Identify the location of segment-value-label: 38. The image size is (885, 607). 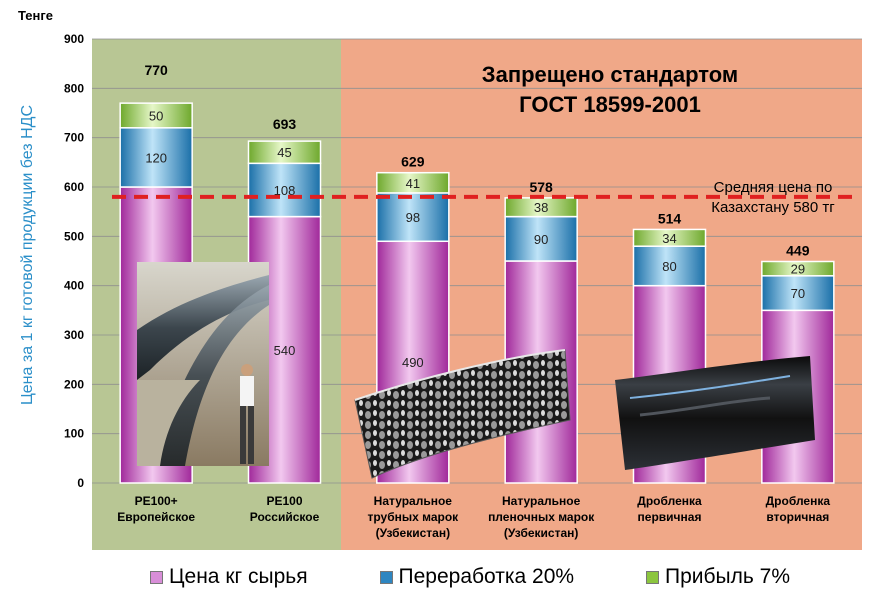
(541, 207).